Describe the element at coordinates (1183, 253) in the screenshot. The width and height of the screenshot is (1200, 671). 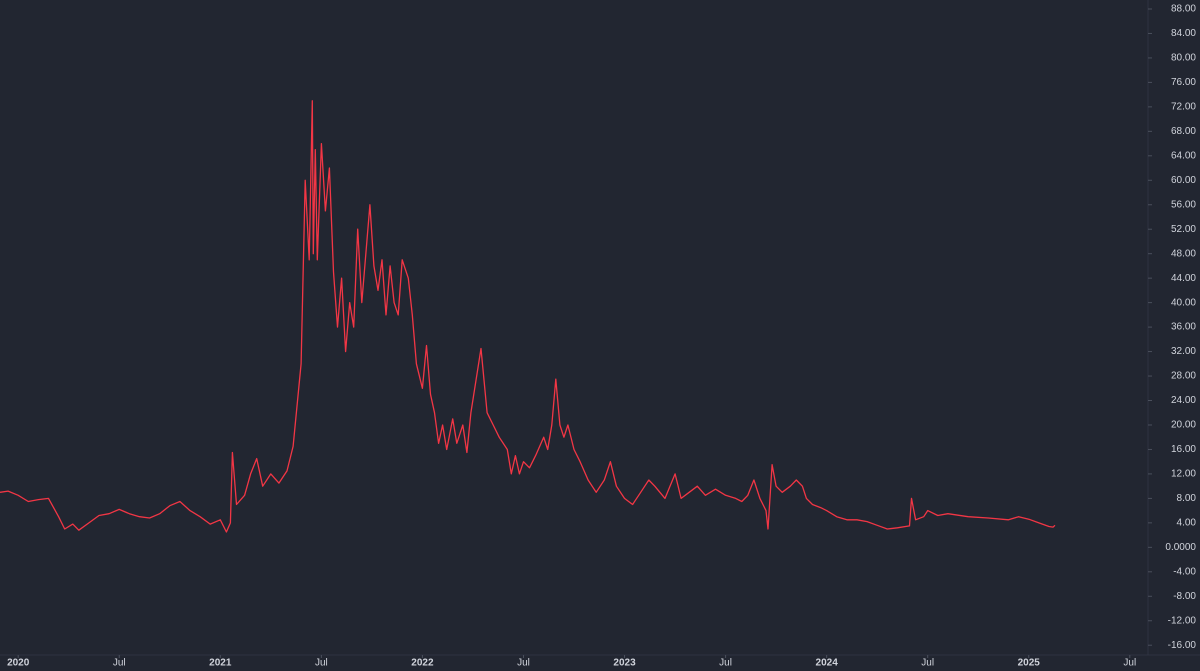
I see `y-tick-label: 48.00` at that location.